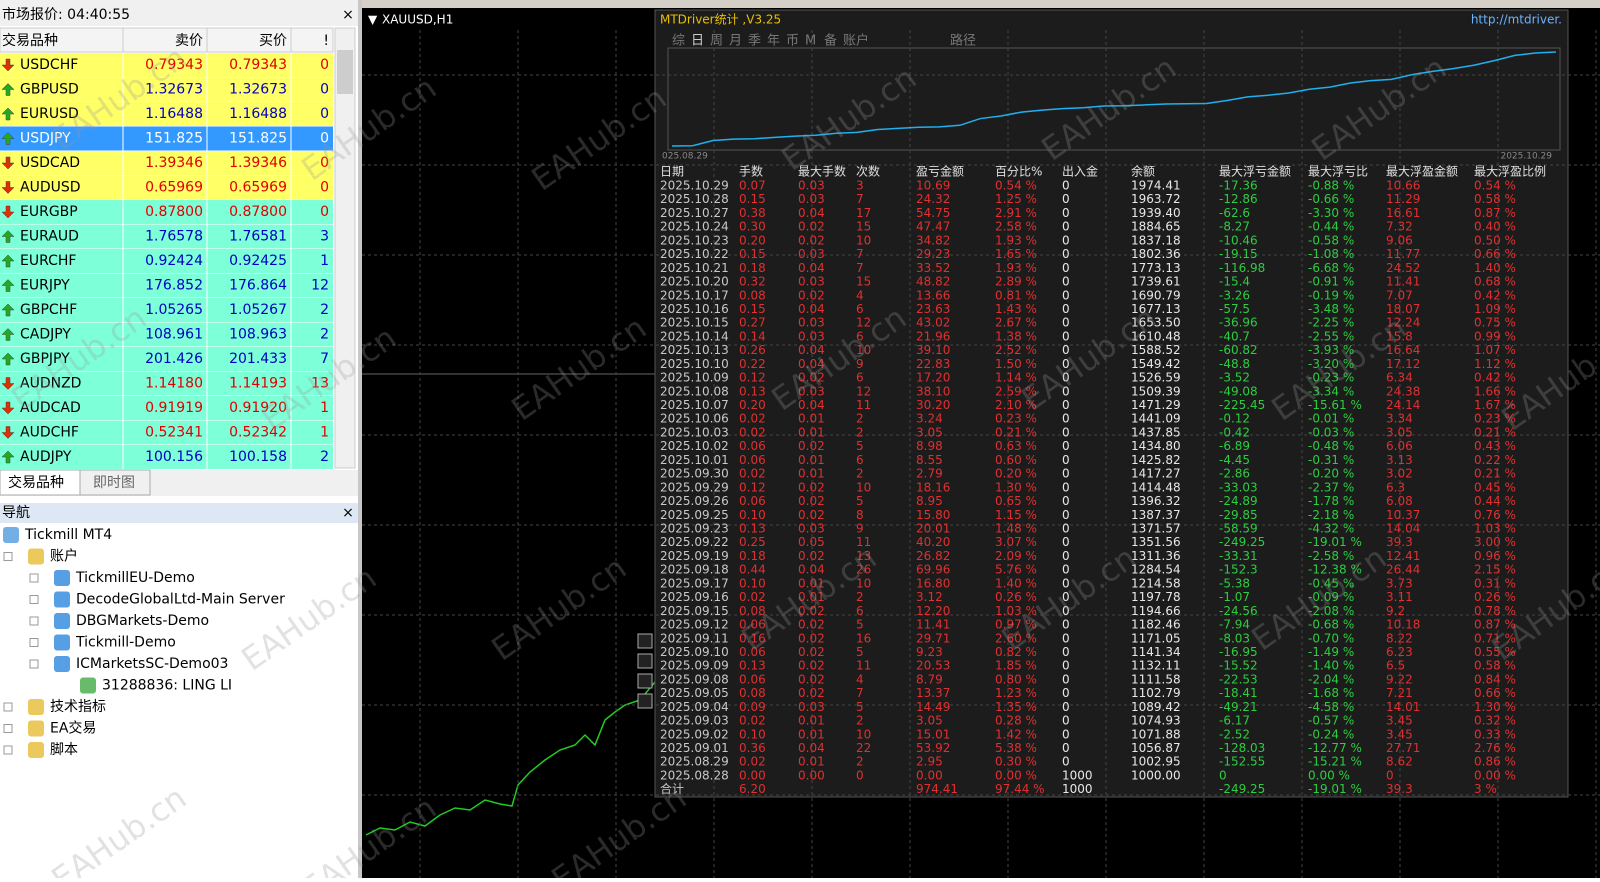  What do you see at coordinates (1156, 364) in the screenshot?
I see `table-cell: 1549.42` at bounding box center [1156, 364].